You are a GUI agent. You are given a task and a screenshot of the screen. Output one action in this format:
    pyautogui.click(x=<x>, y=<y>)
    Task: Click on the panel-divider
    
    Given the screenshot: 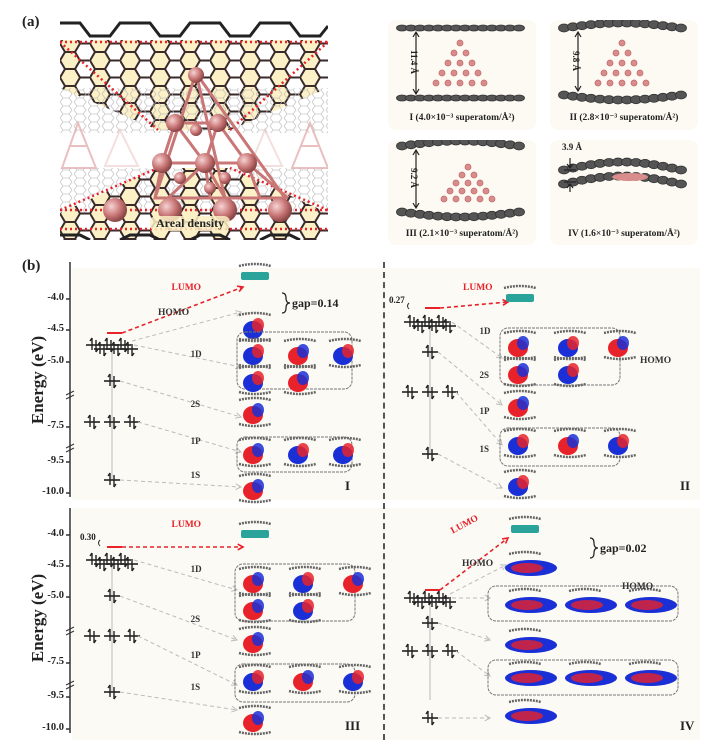 What is the action you would take?
    pyautogui.click(x=384, y=501)
    